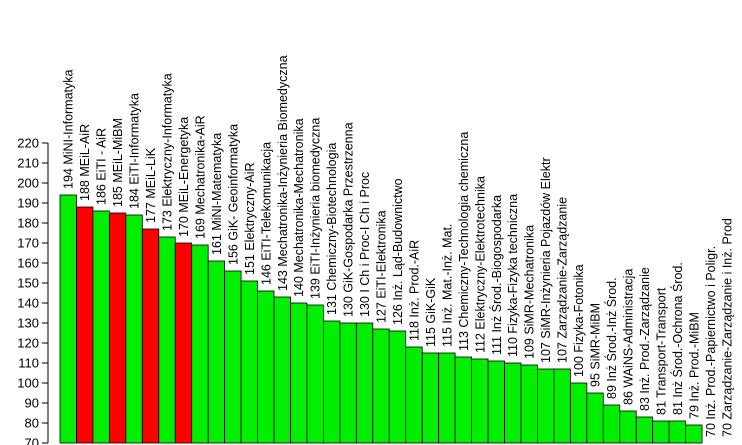 Image resolution: width=742 pixels, height=445 pixels. I want to click on bar-label: 70 Inż. Prod.-Papiernictwo i Poligr., so click(711, 341).